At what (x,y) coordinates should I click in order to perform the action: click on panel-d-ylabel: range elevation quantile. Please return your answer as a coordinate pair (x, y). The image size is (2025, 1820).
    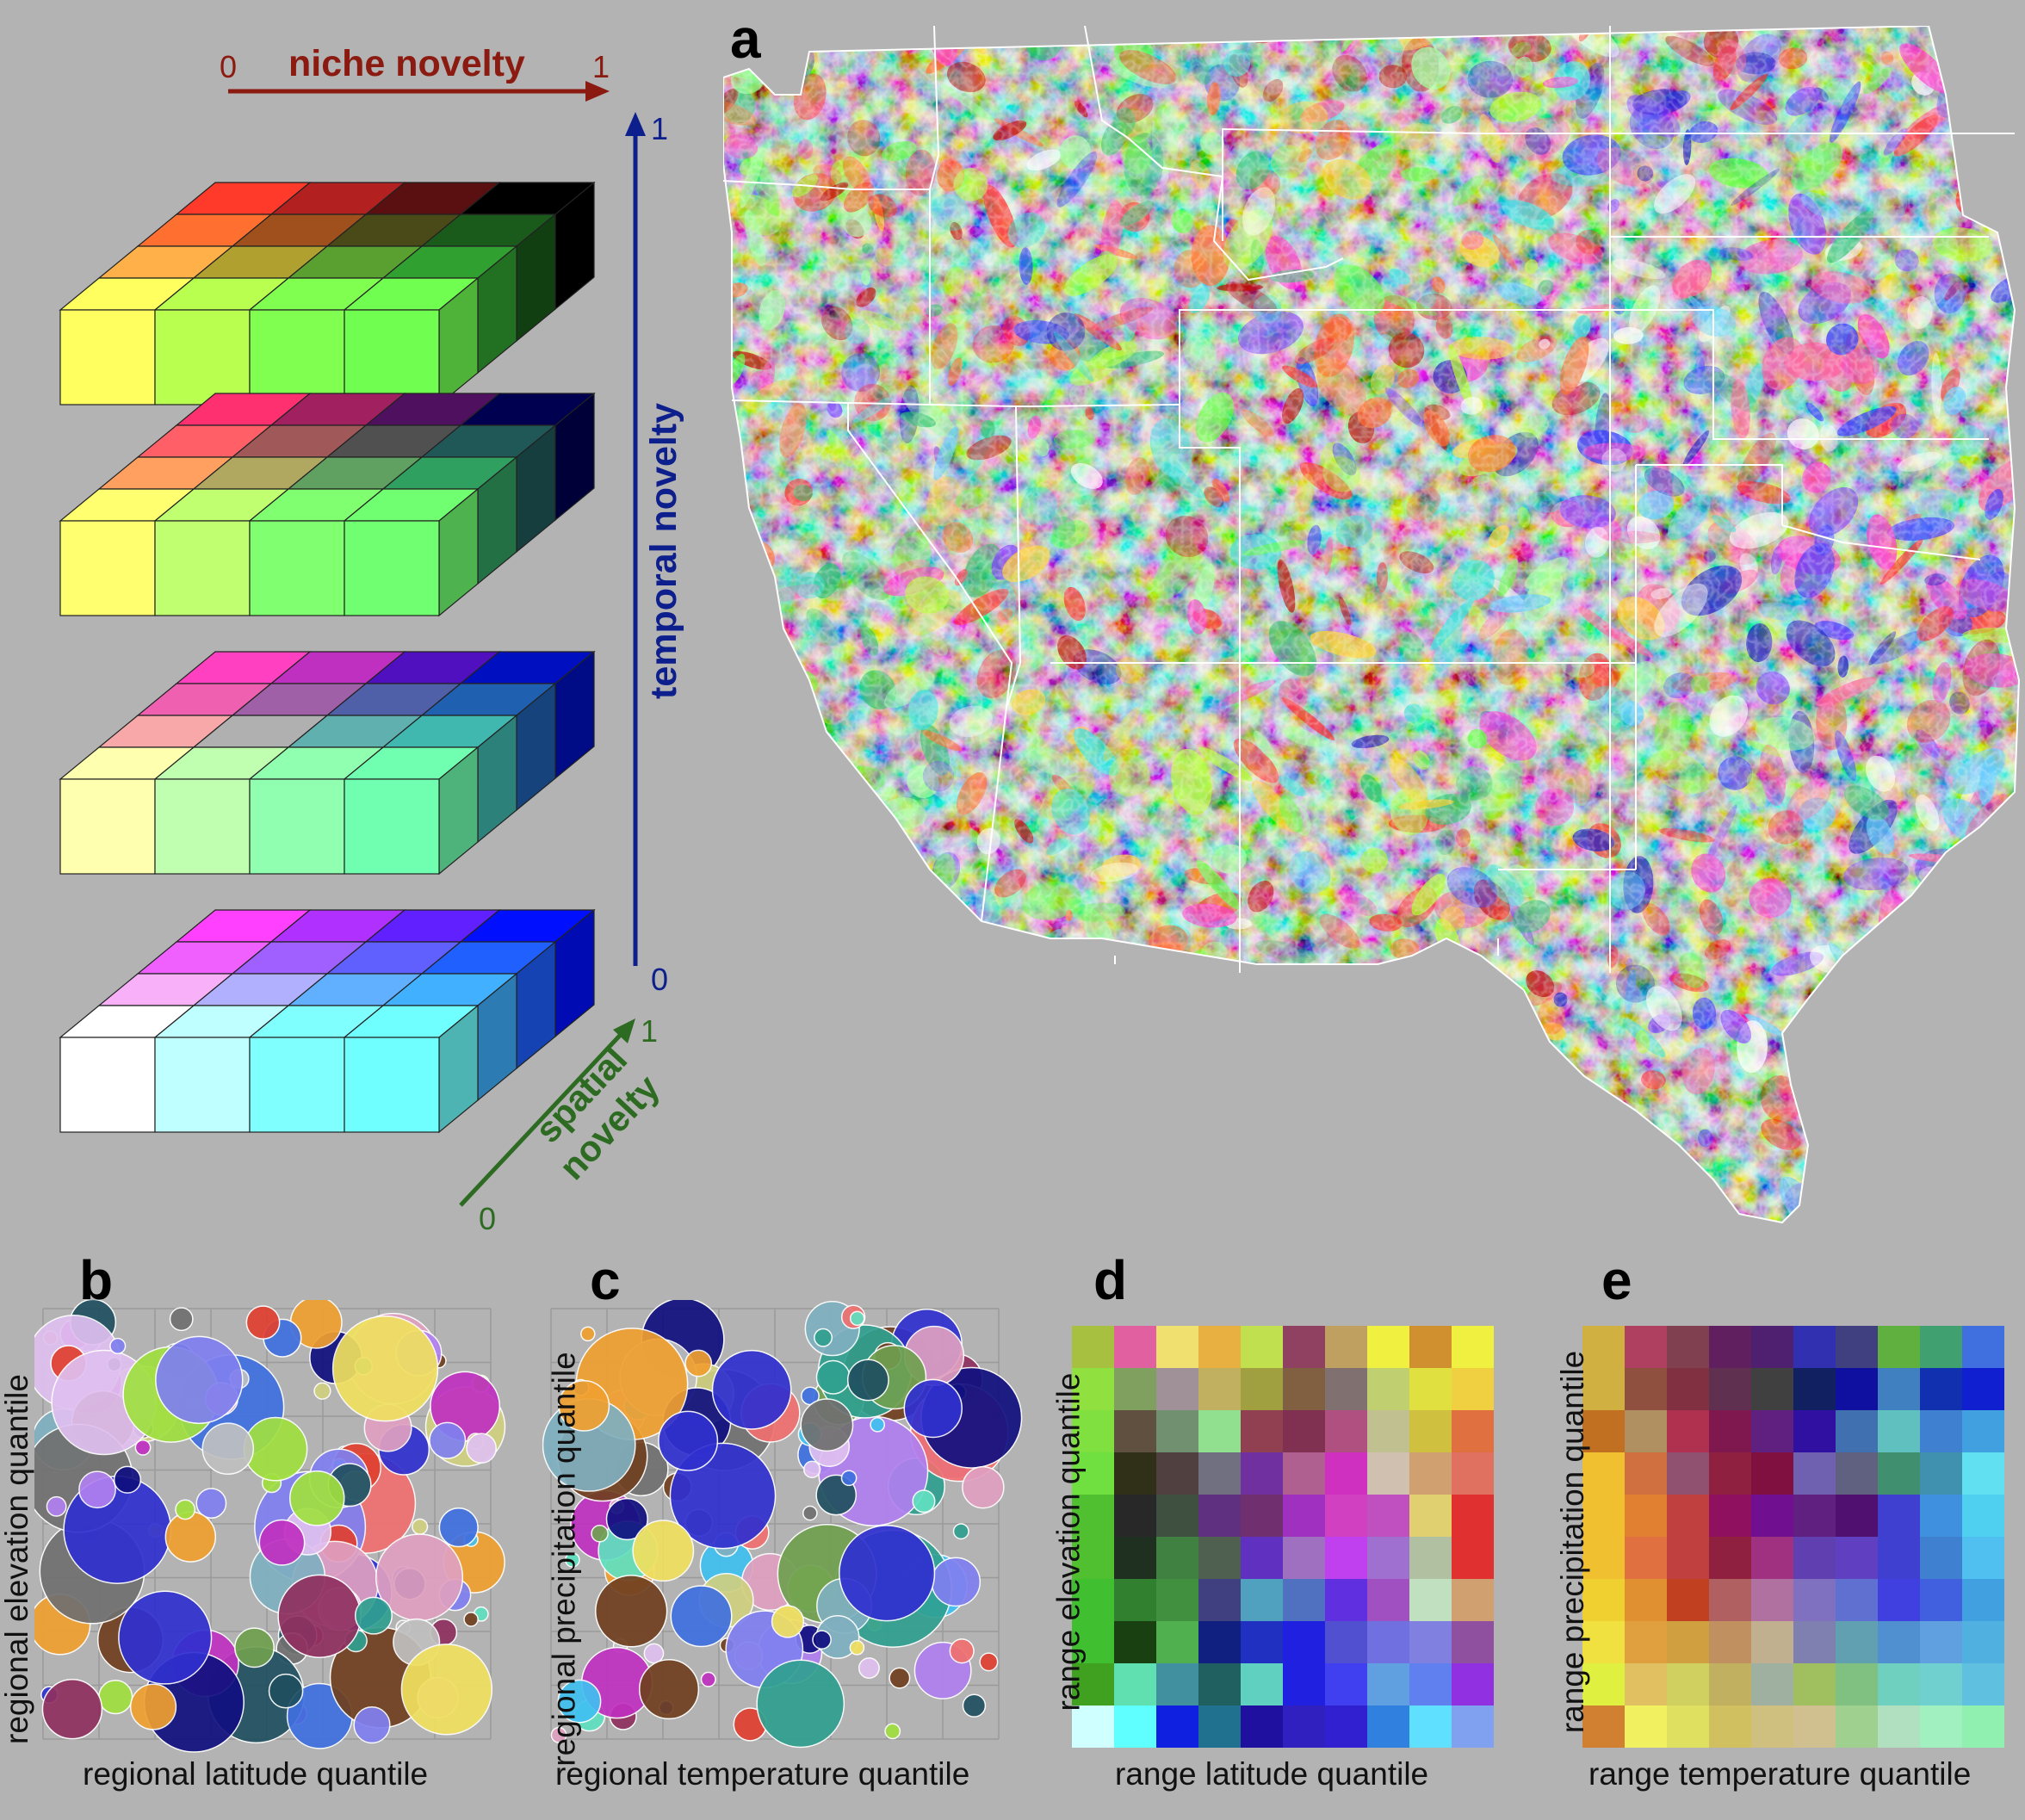
    Looking at the image, I should click on (1068, 1542).